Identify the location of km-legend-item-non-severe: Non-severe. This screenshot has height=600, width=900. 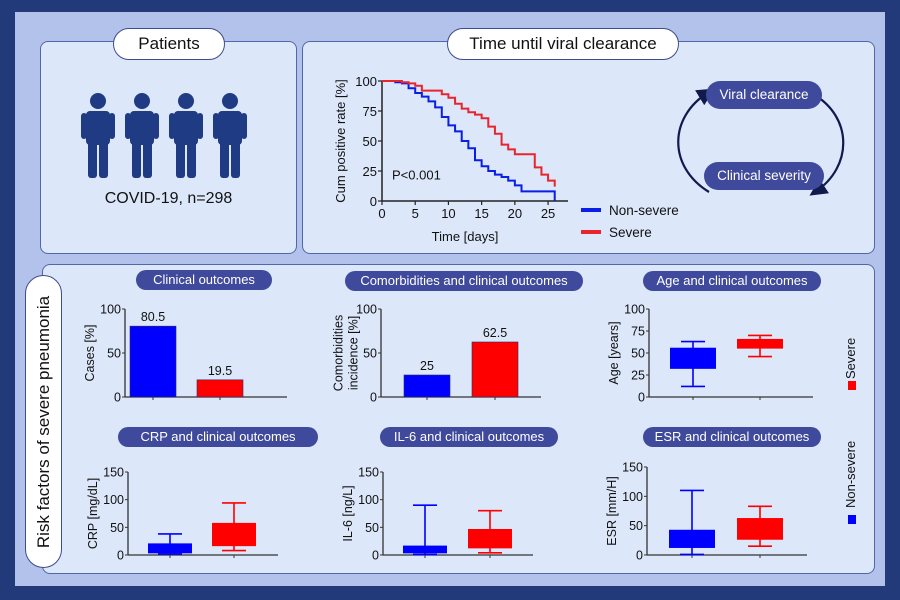
(630, 210).